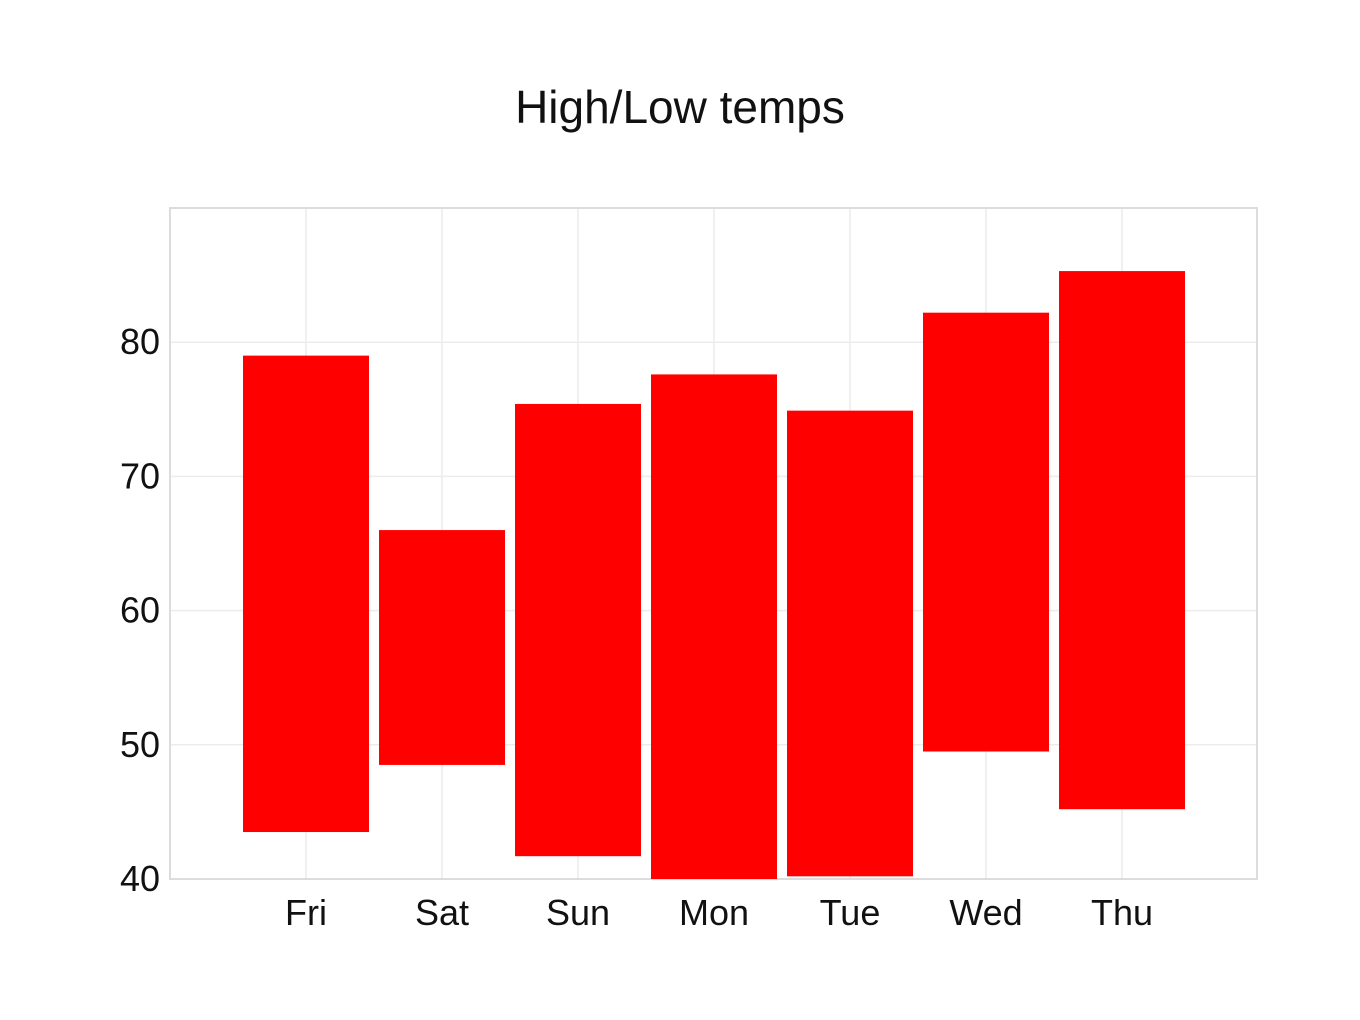 The width and height of the screenshot is (1360, 1020). Describe the element at coordinates (986, 532) in the screenshot. I see `bar-wed` at that location.